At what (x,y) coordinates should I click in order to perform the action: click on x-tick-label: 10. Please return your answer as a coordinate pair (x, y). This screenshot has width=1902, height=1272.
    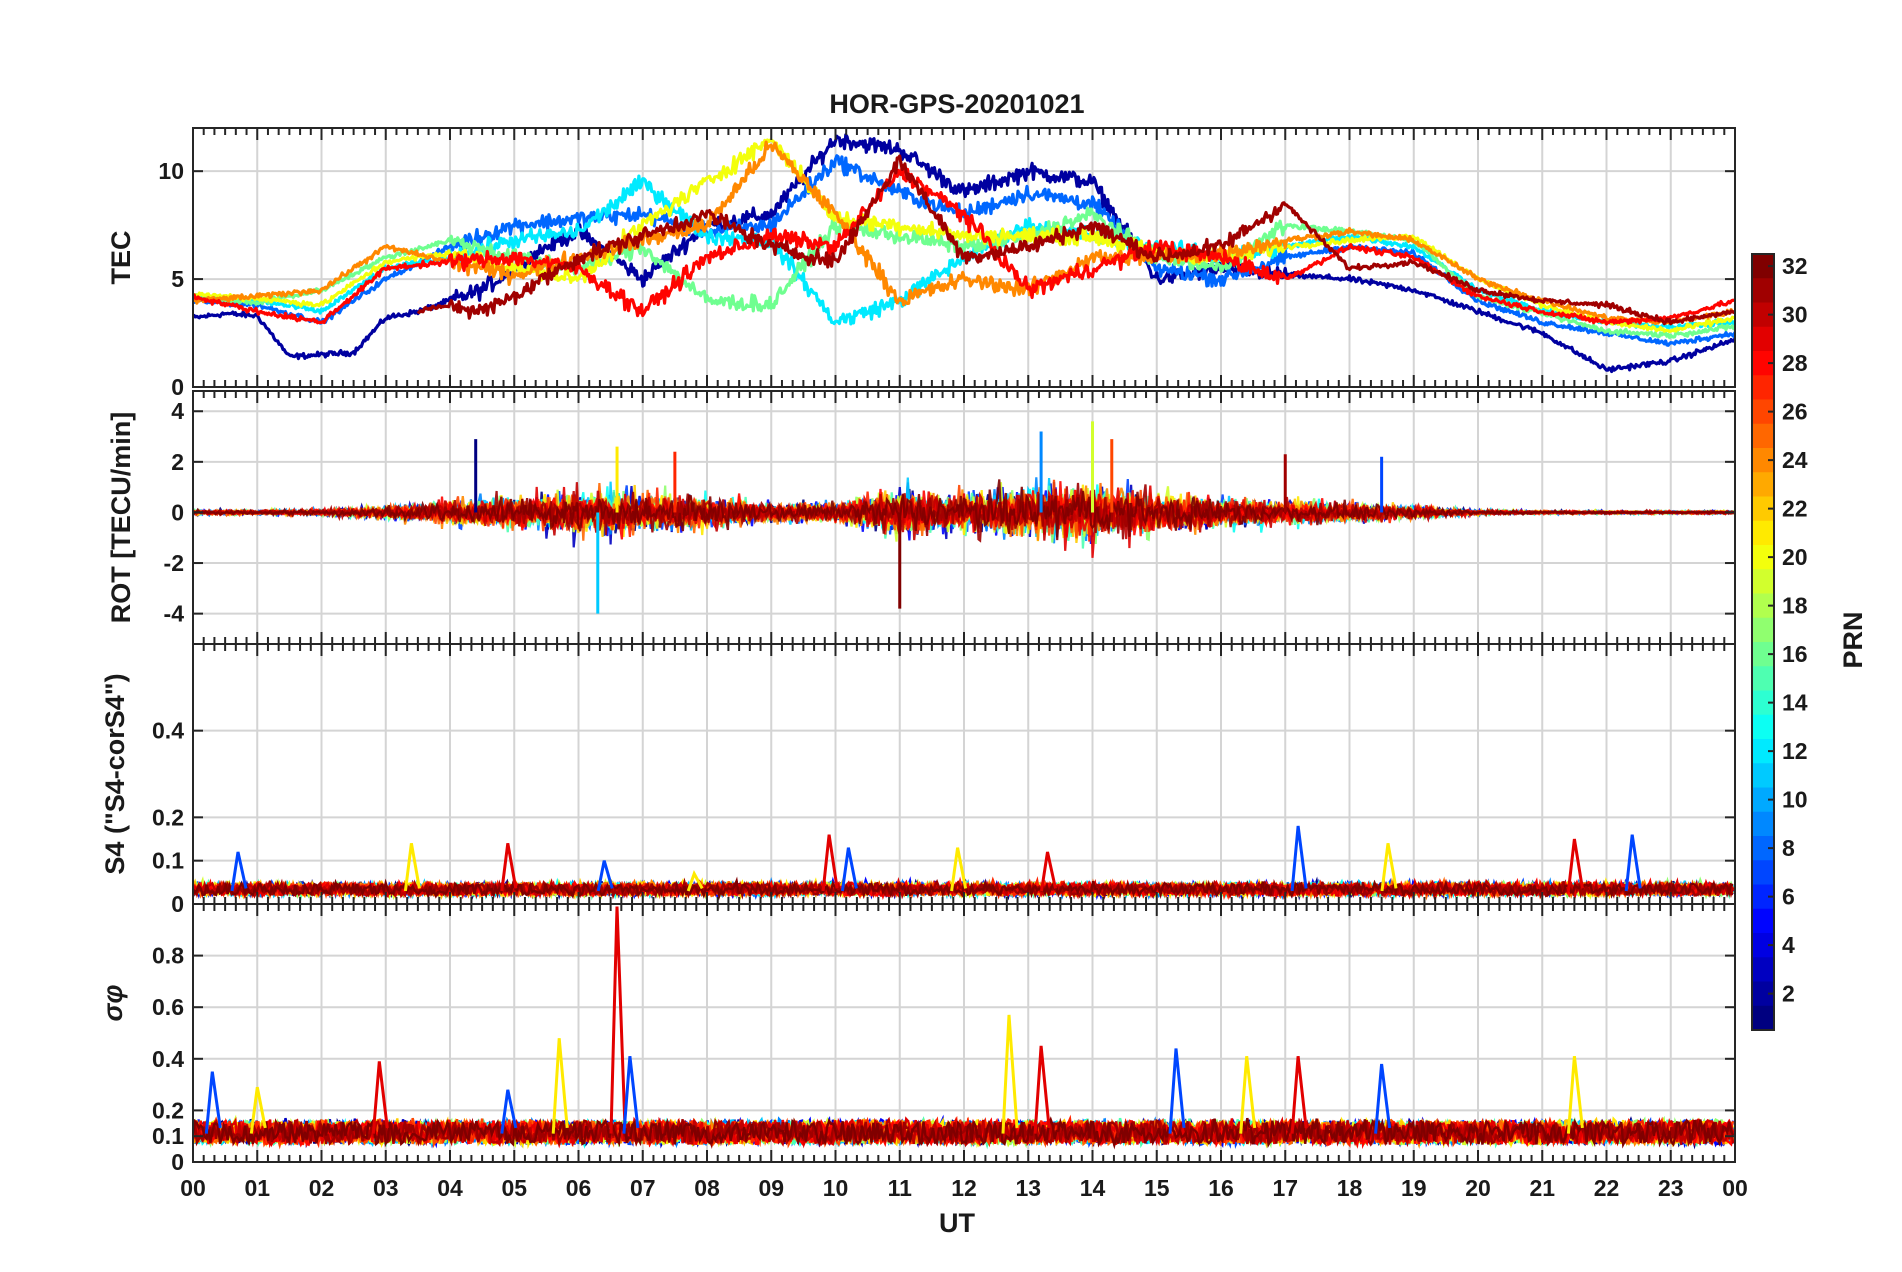
    Looking at the image, I should click on (836, 1188).